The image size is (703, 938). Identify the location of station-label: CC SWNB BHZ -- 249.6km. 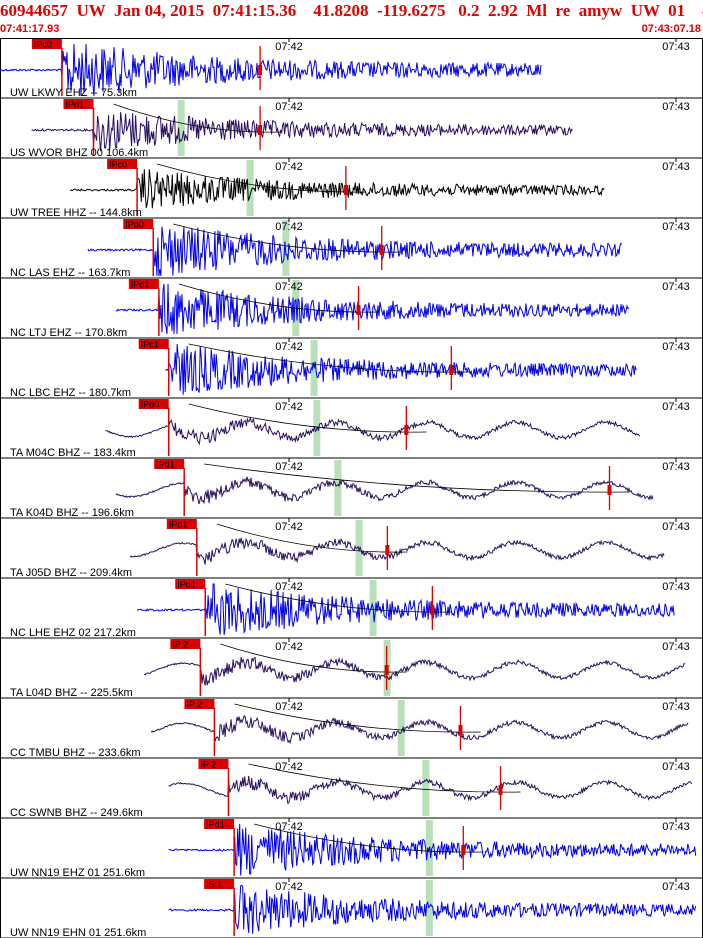
(76, 813).